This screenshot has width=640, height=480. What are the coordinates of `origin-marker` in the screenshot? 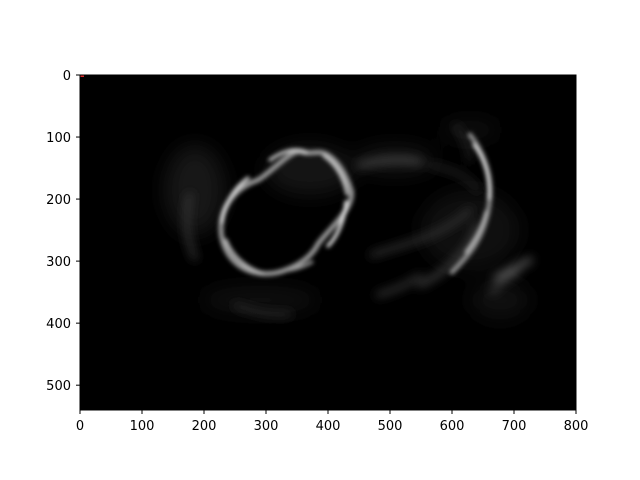 It's located at (82, 76).